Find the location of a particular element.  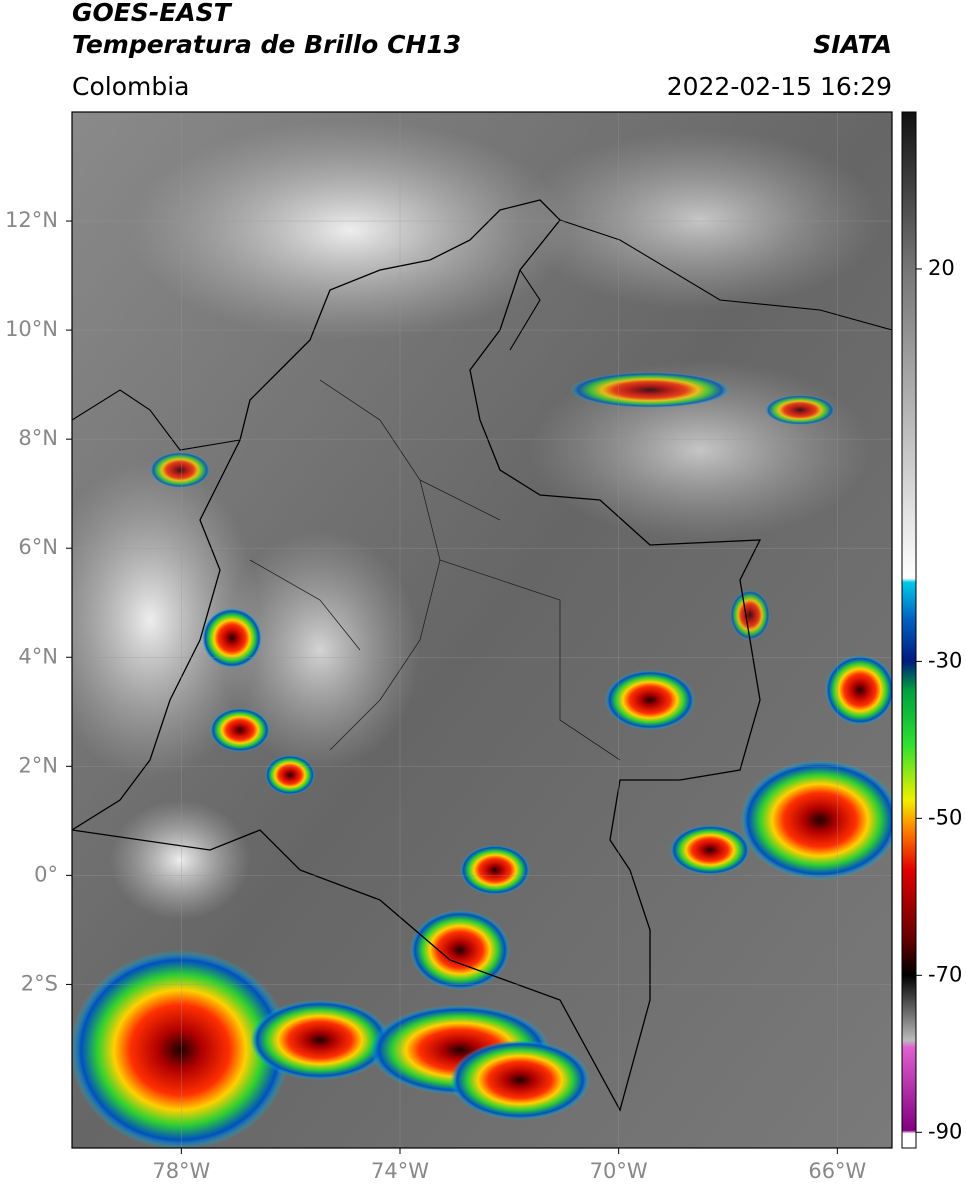

title: GOES-EAST is located at coordinates (152, 13).